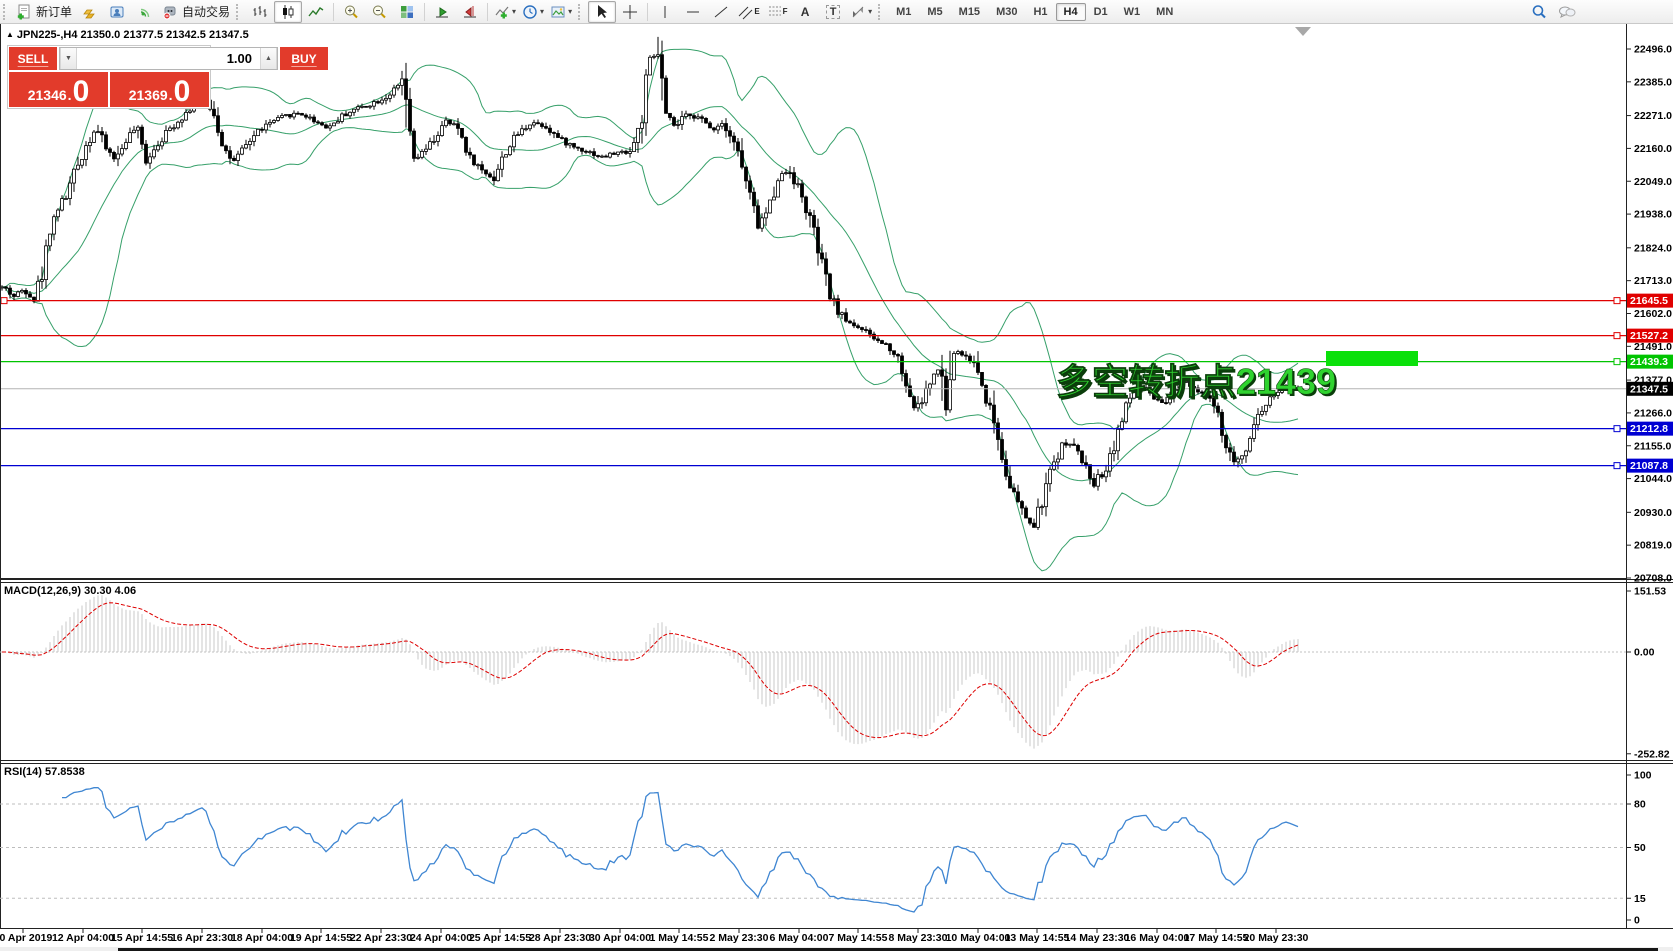 This screenshot has height=951, width=1673. I want to click on crosshair-button, so click(630, 12).